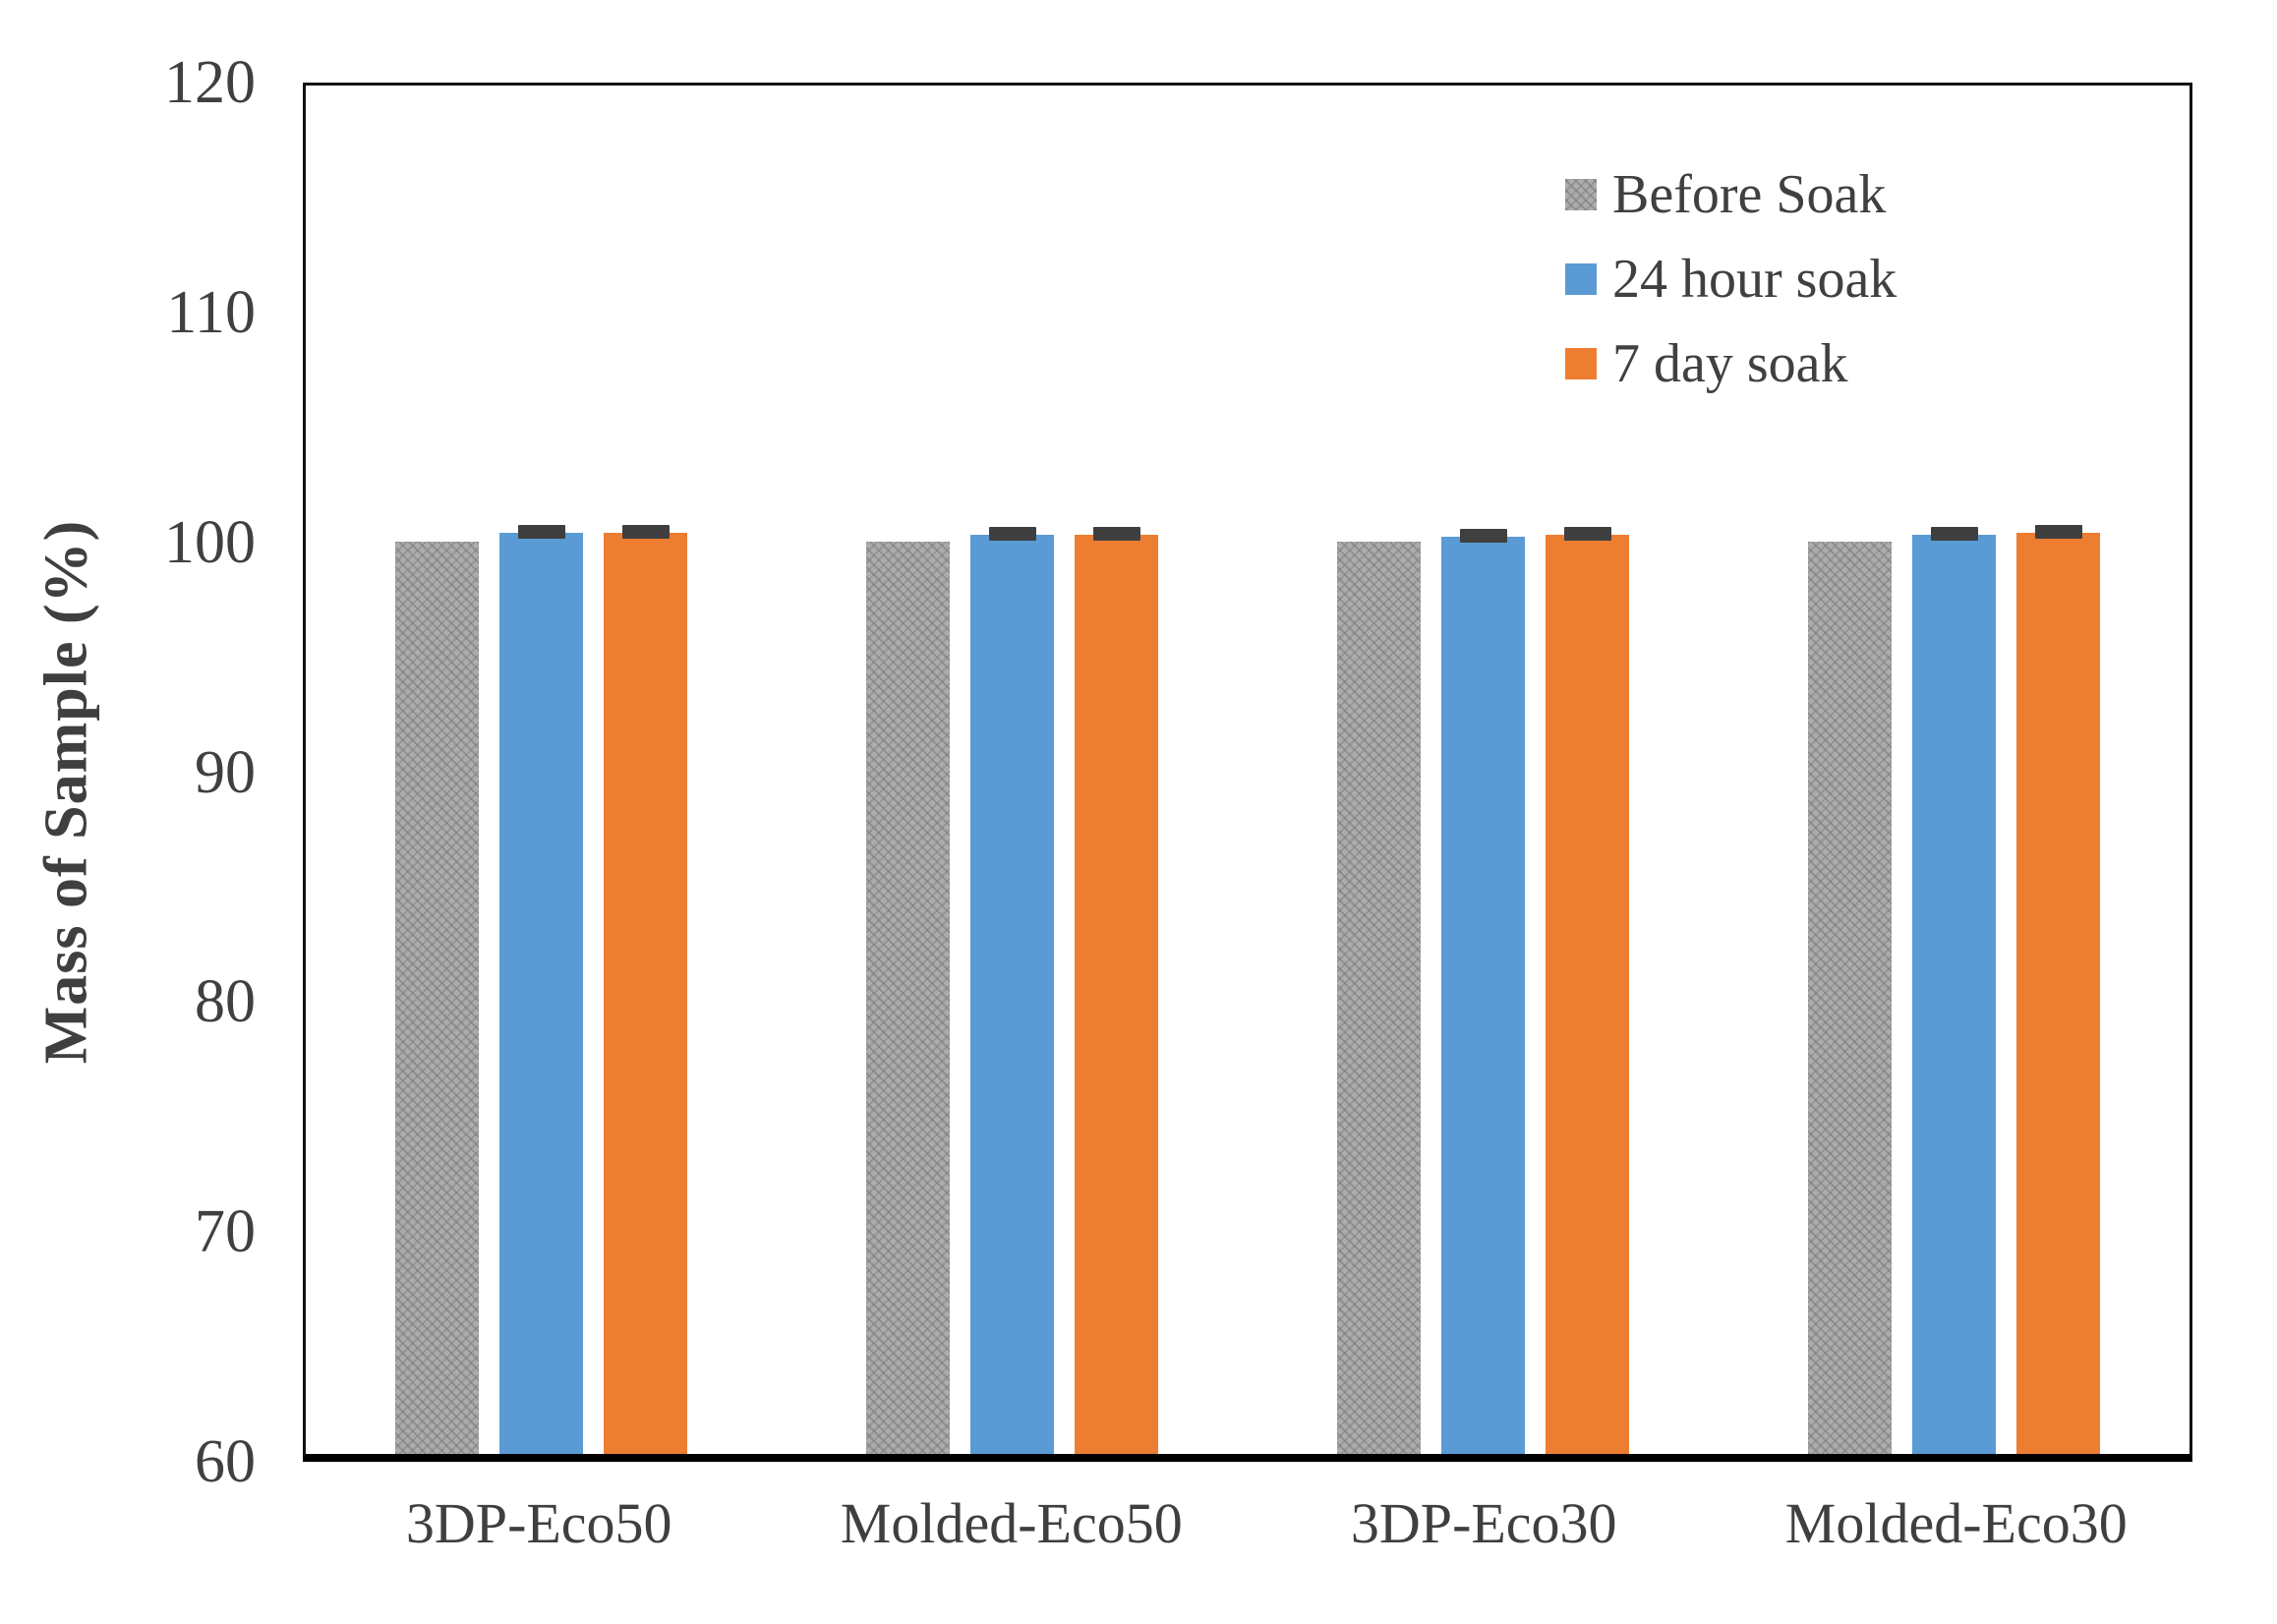 The image size is (2277, 1624). Describe the element at coordinates (1750, 194) in the screenshot. I see `legend-label: Before Soak` at that location.